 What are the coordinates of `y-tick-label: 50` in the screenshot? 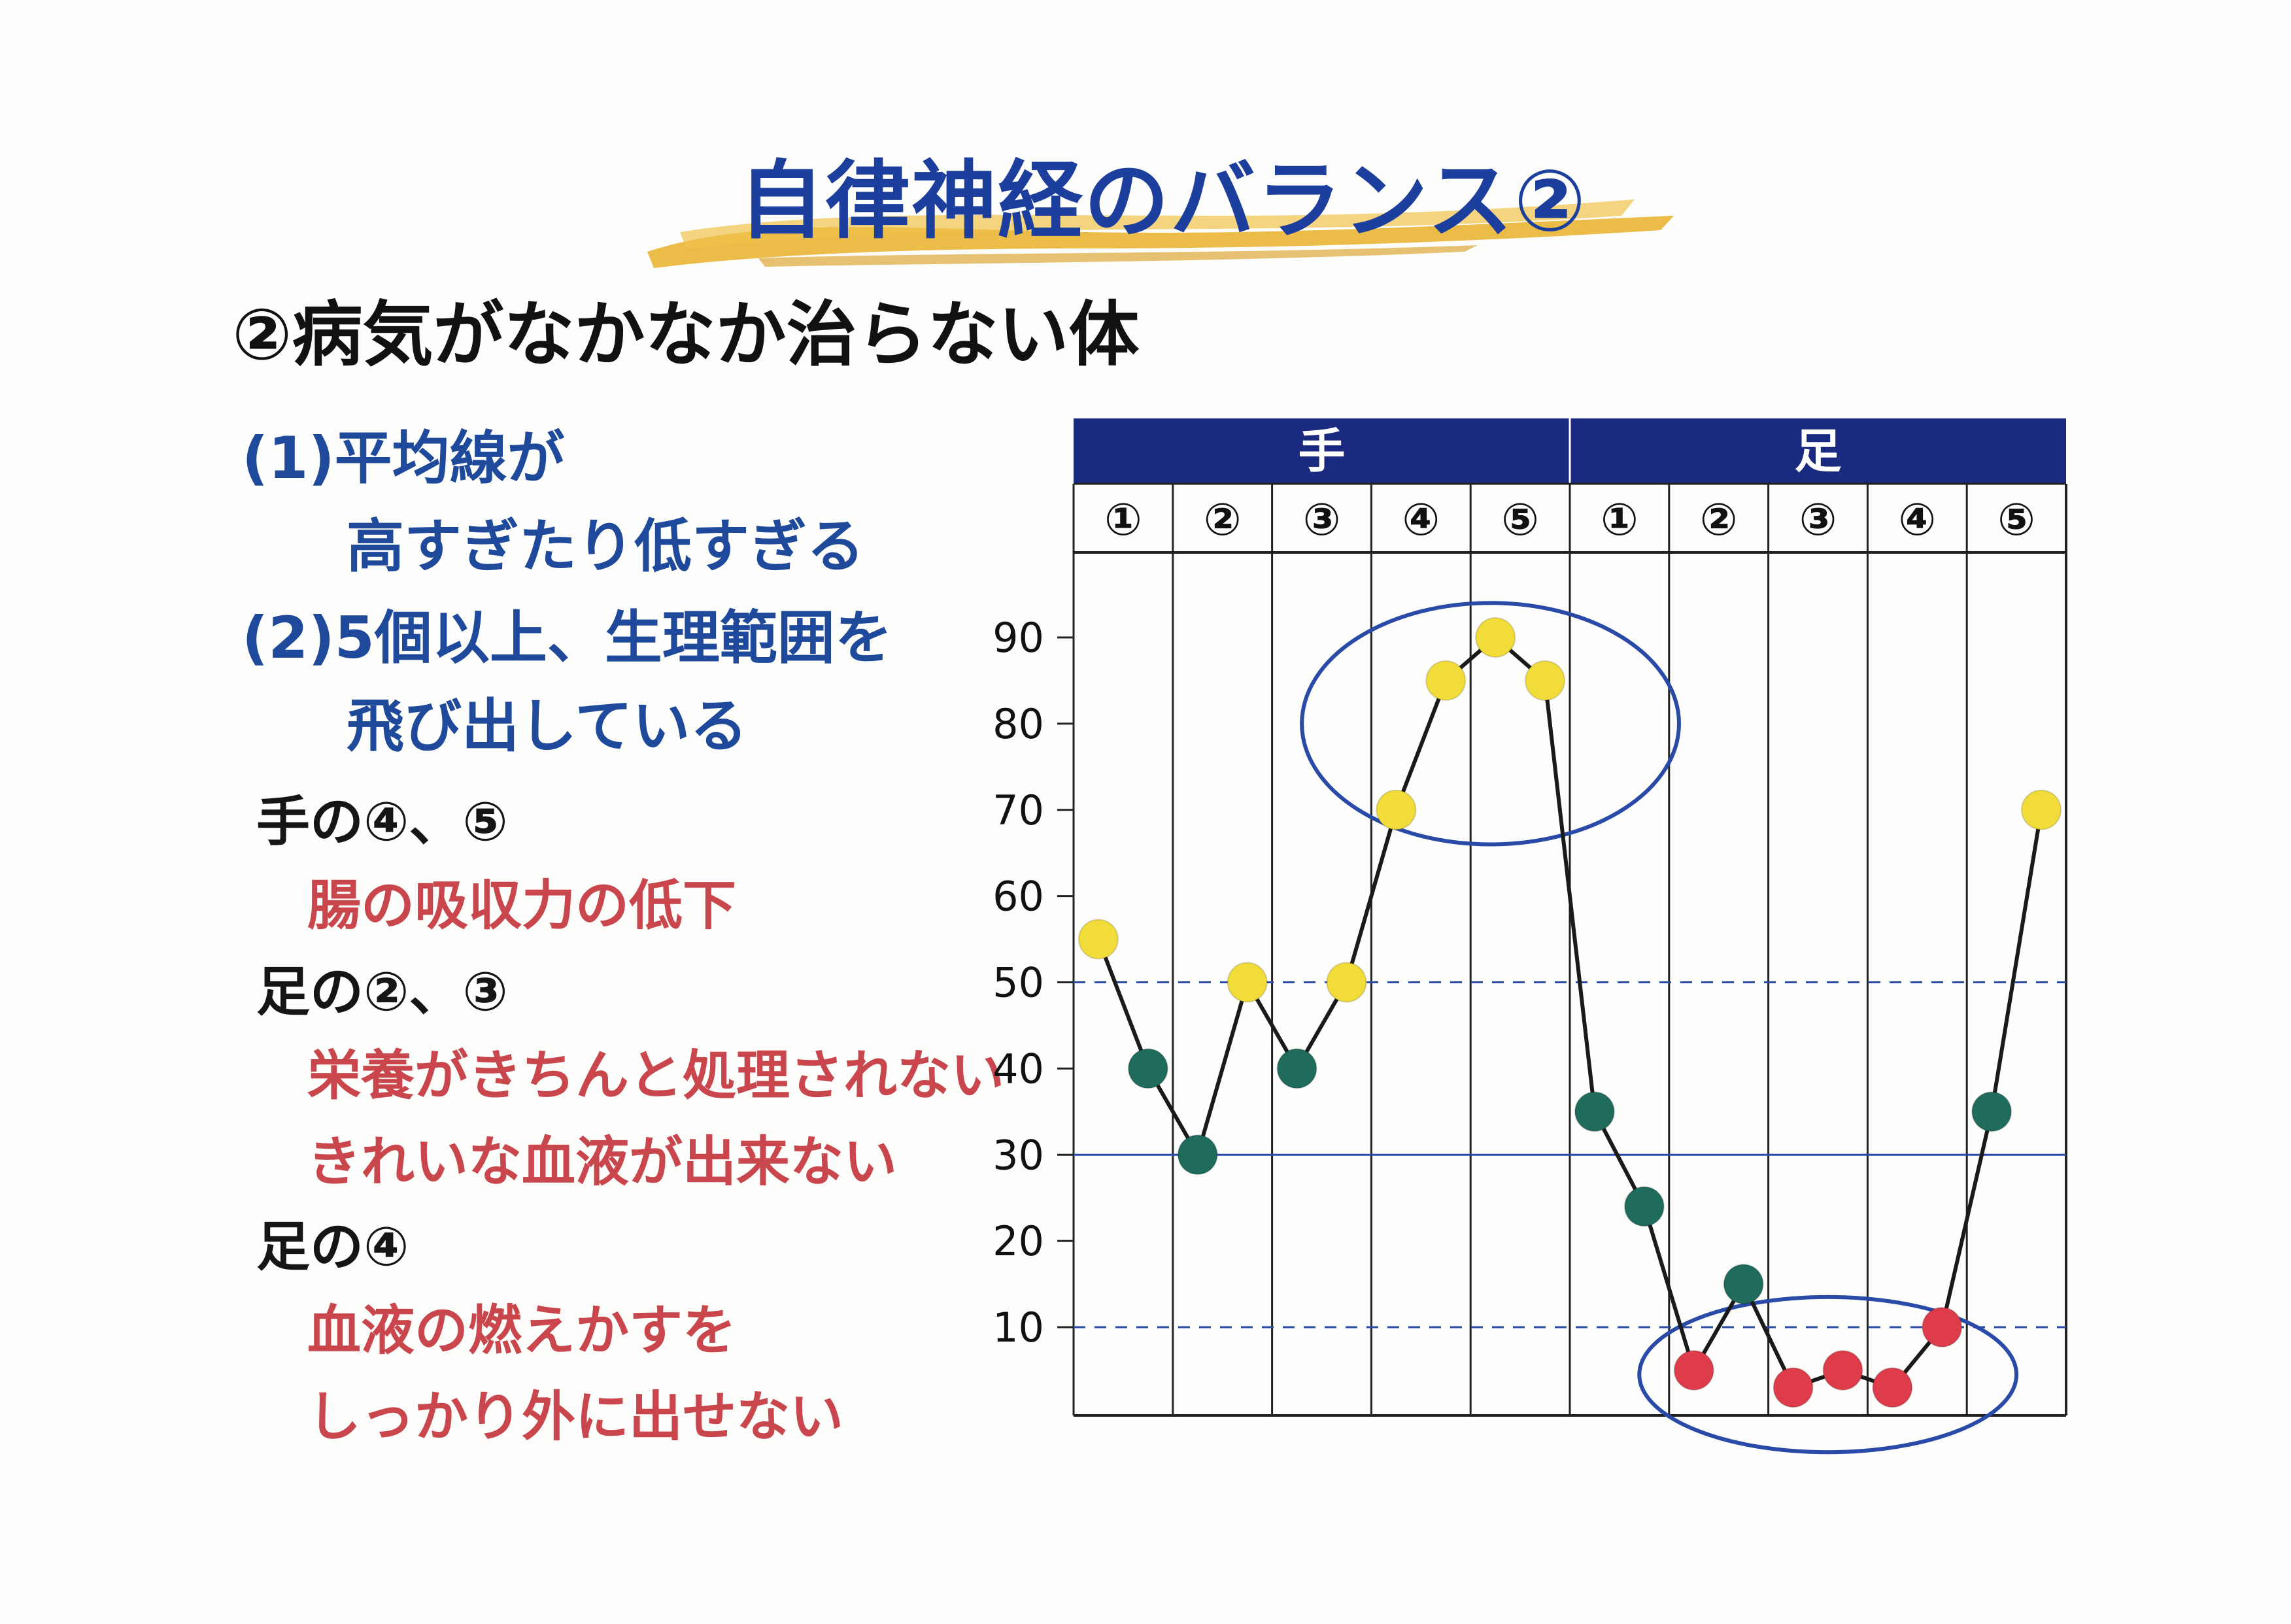 It's located at (1018, 983).